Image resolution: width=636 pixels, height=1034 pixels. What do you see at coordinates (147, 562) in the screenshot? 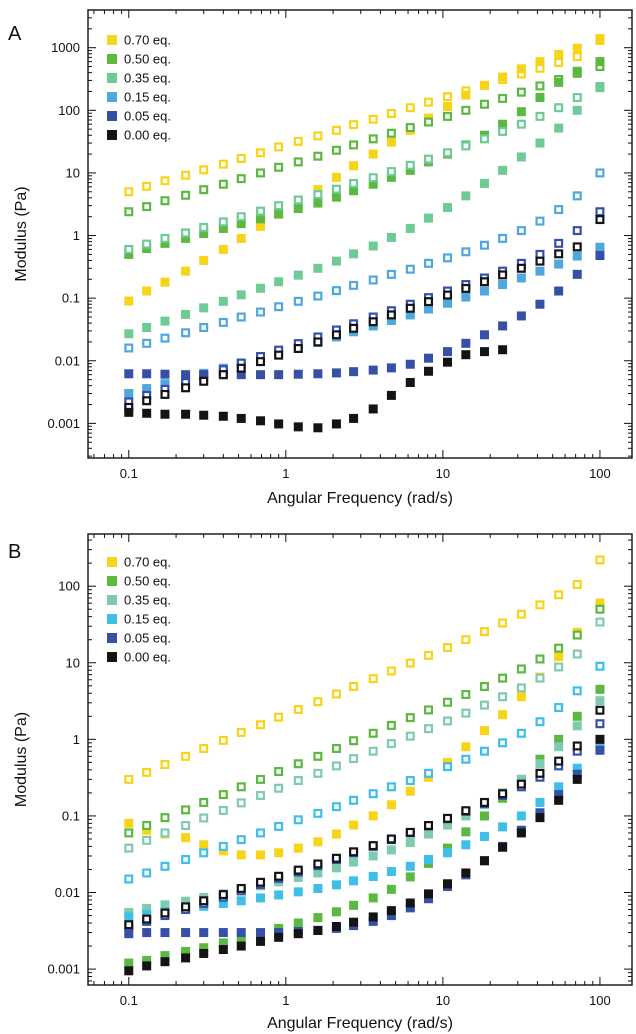
I see `legend-label: 0.70 eq.` at bounding box center [147, 562].